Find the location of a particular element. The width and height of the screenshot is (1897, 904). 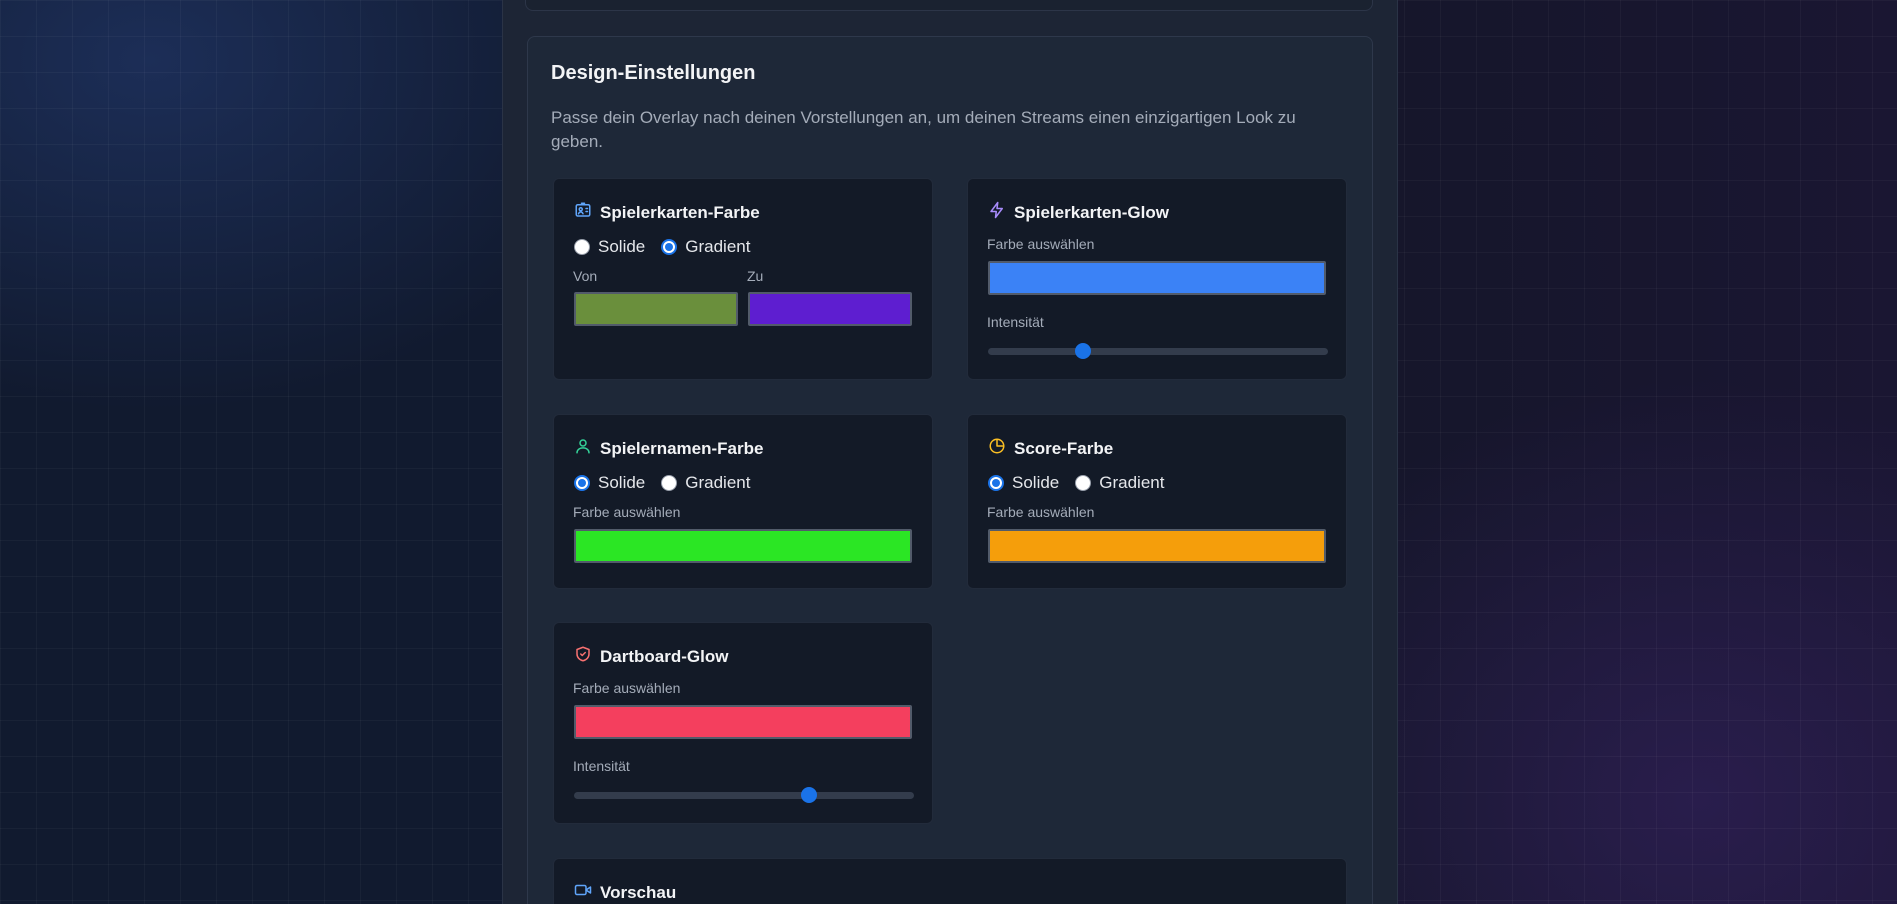

card-color-header: Spielerkarten-Farbe is located at coordinates (667, 212).